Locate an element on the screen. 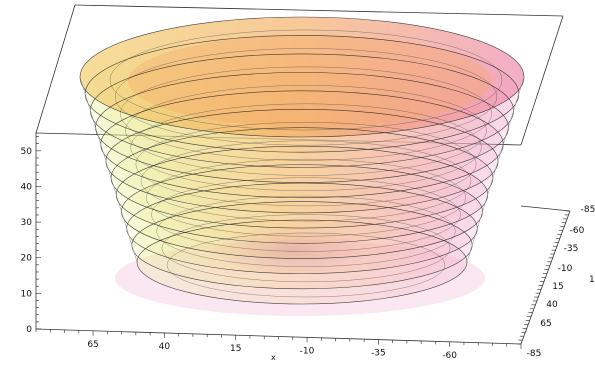 This screenshot has width=595, height=366. z-tick-label: 50 is located at coordinates (27, 152).